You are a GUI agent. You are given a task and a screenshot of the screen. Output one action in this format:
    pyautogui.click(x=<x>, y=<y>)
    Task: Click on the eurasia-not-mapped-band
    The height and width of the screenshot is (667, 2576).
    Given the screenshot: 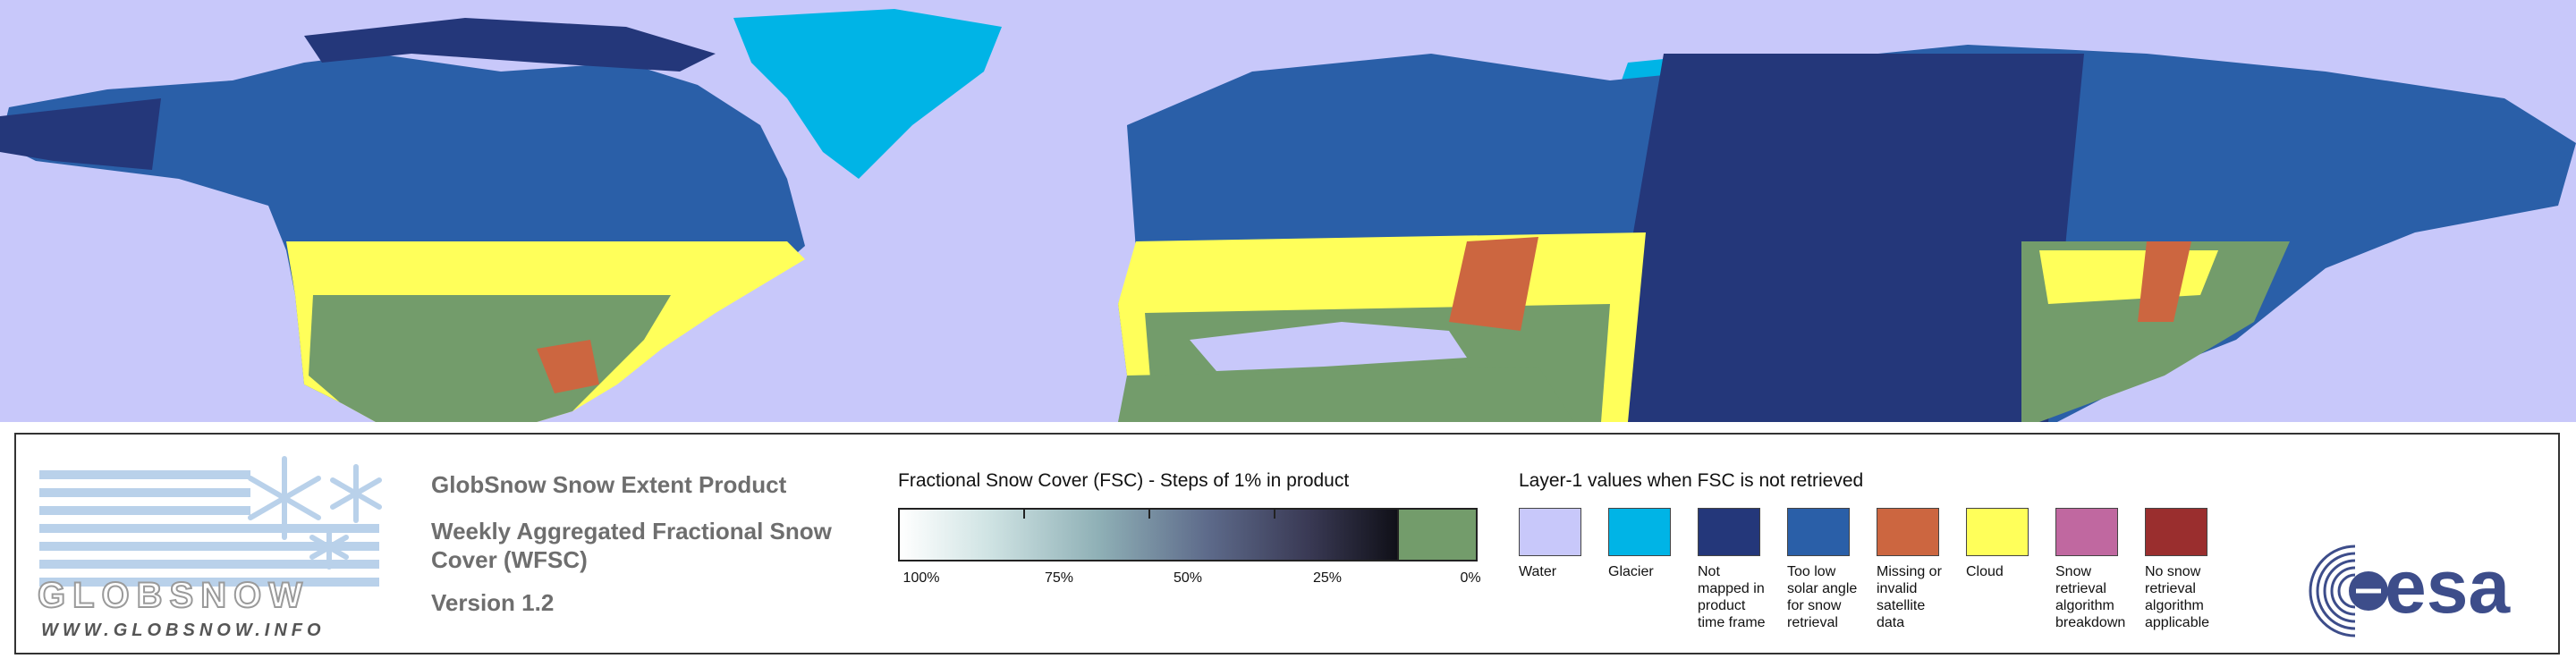 What is the action you would take?
    pyautogui.click(x=1842, y=238)
    